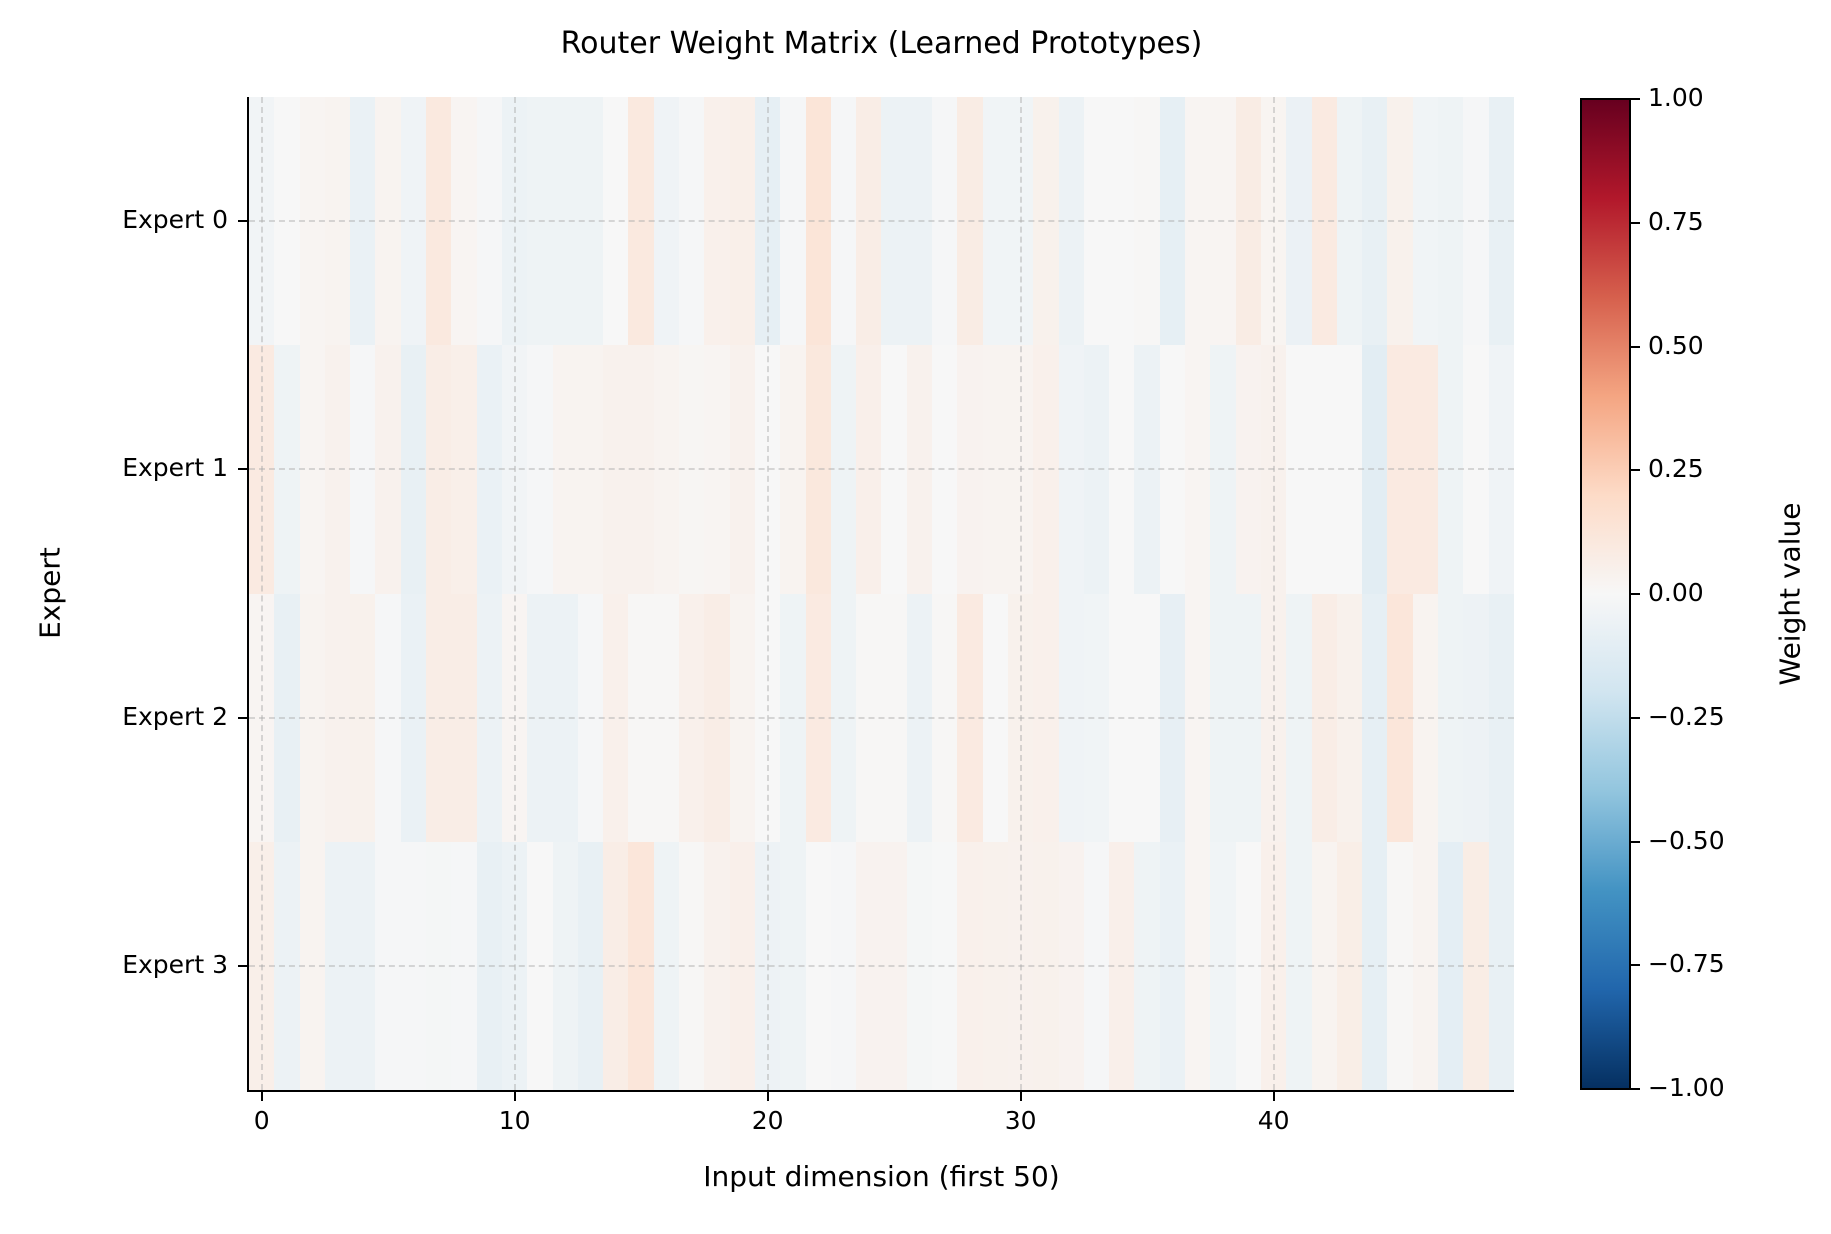  What do you see at coordinates (175, 716) in the screenshot?
I see `y-tick-label: Expert 2` at bounding box center [175, 716].